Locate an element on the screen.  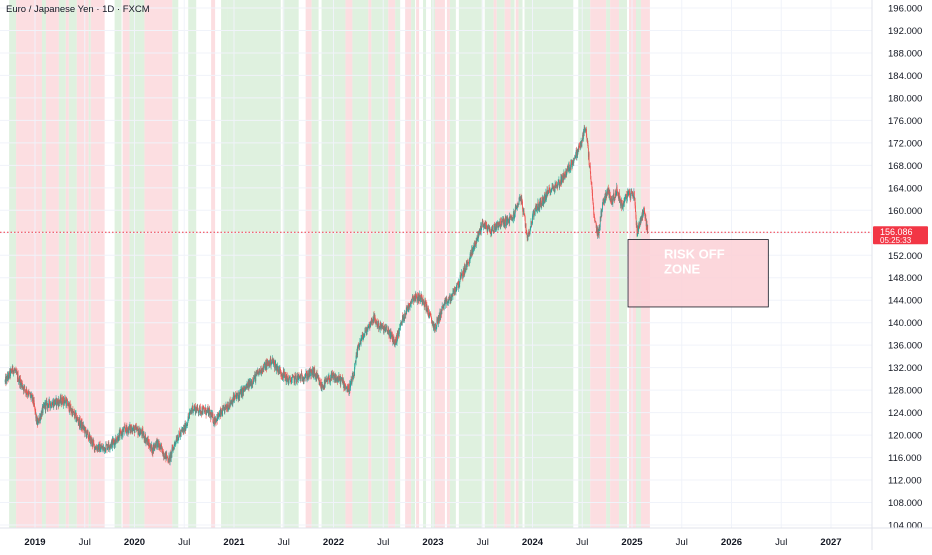
risk-off-zone: RISK OFF ZONE is located at coordinates (698, 273).